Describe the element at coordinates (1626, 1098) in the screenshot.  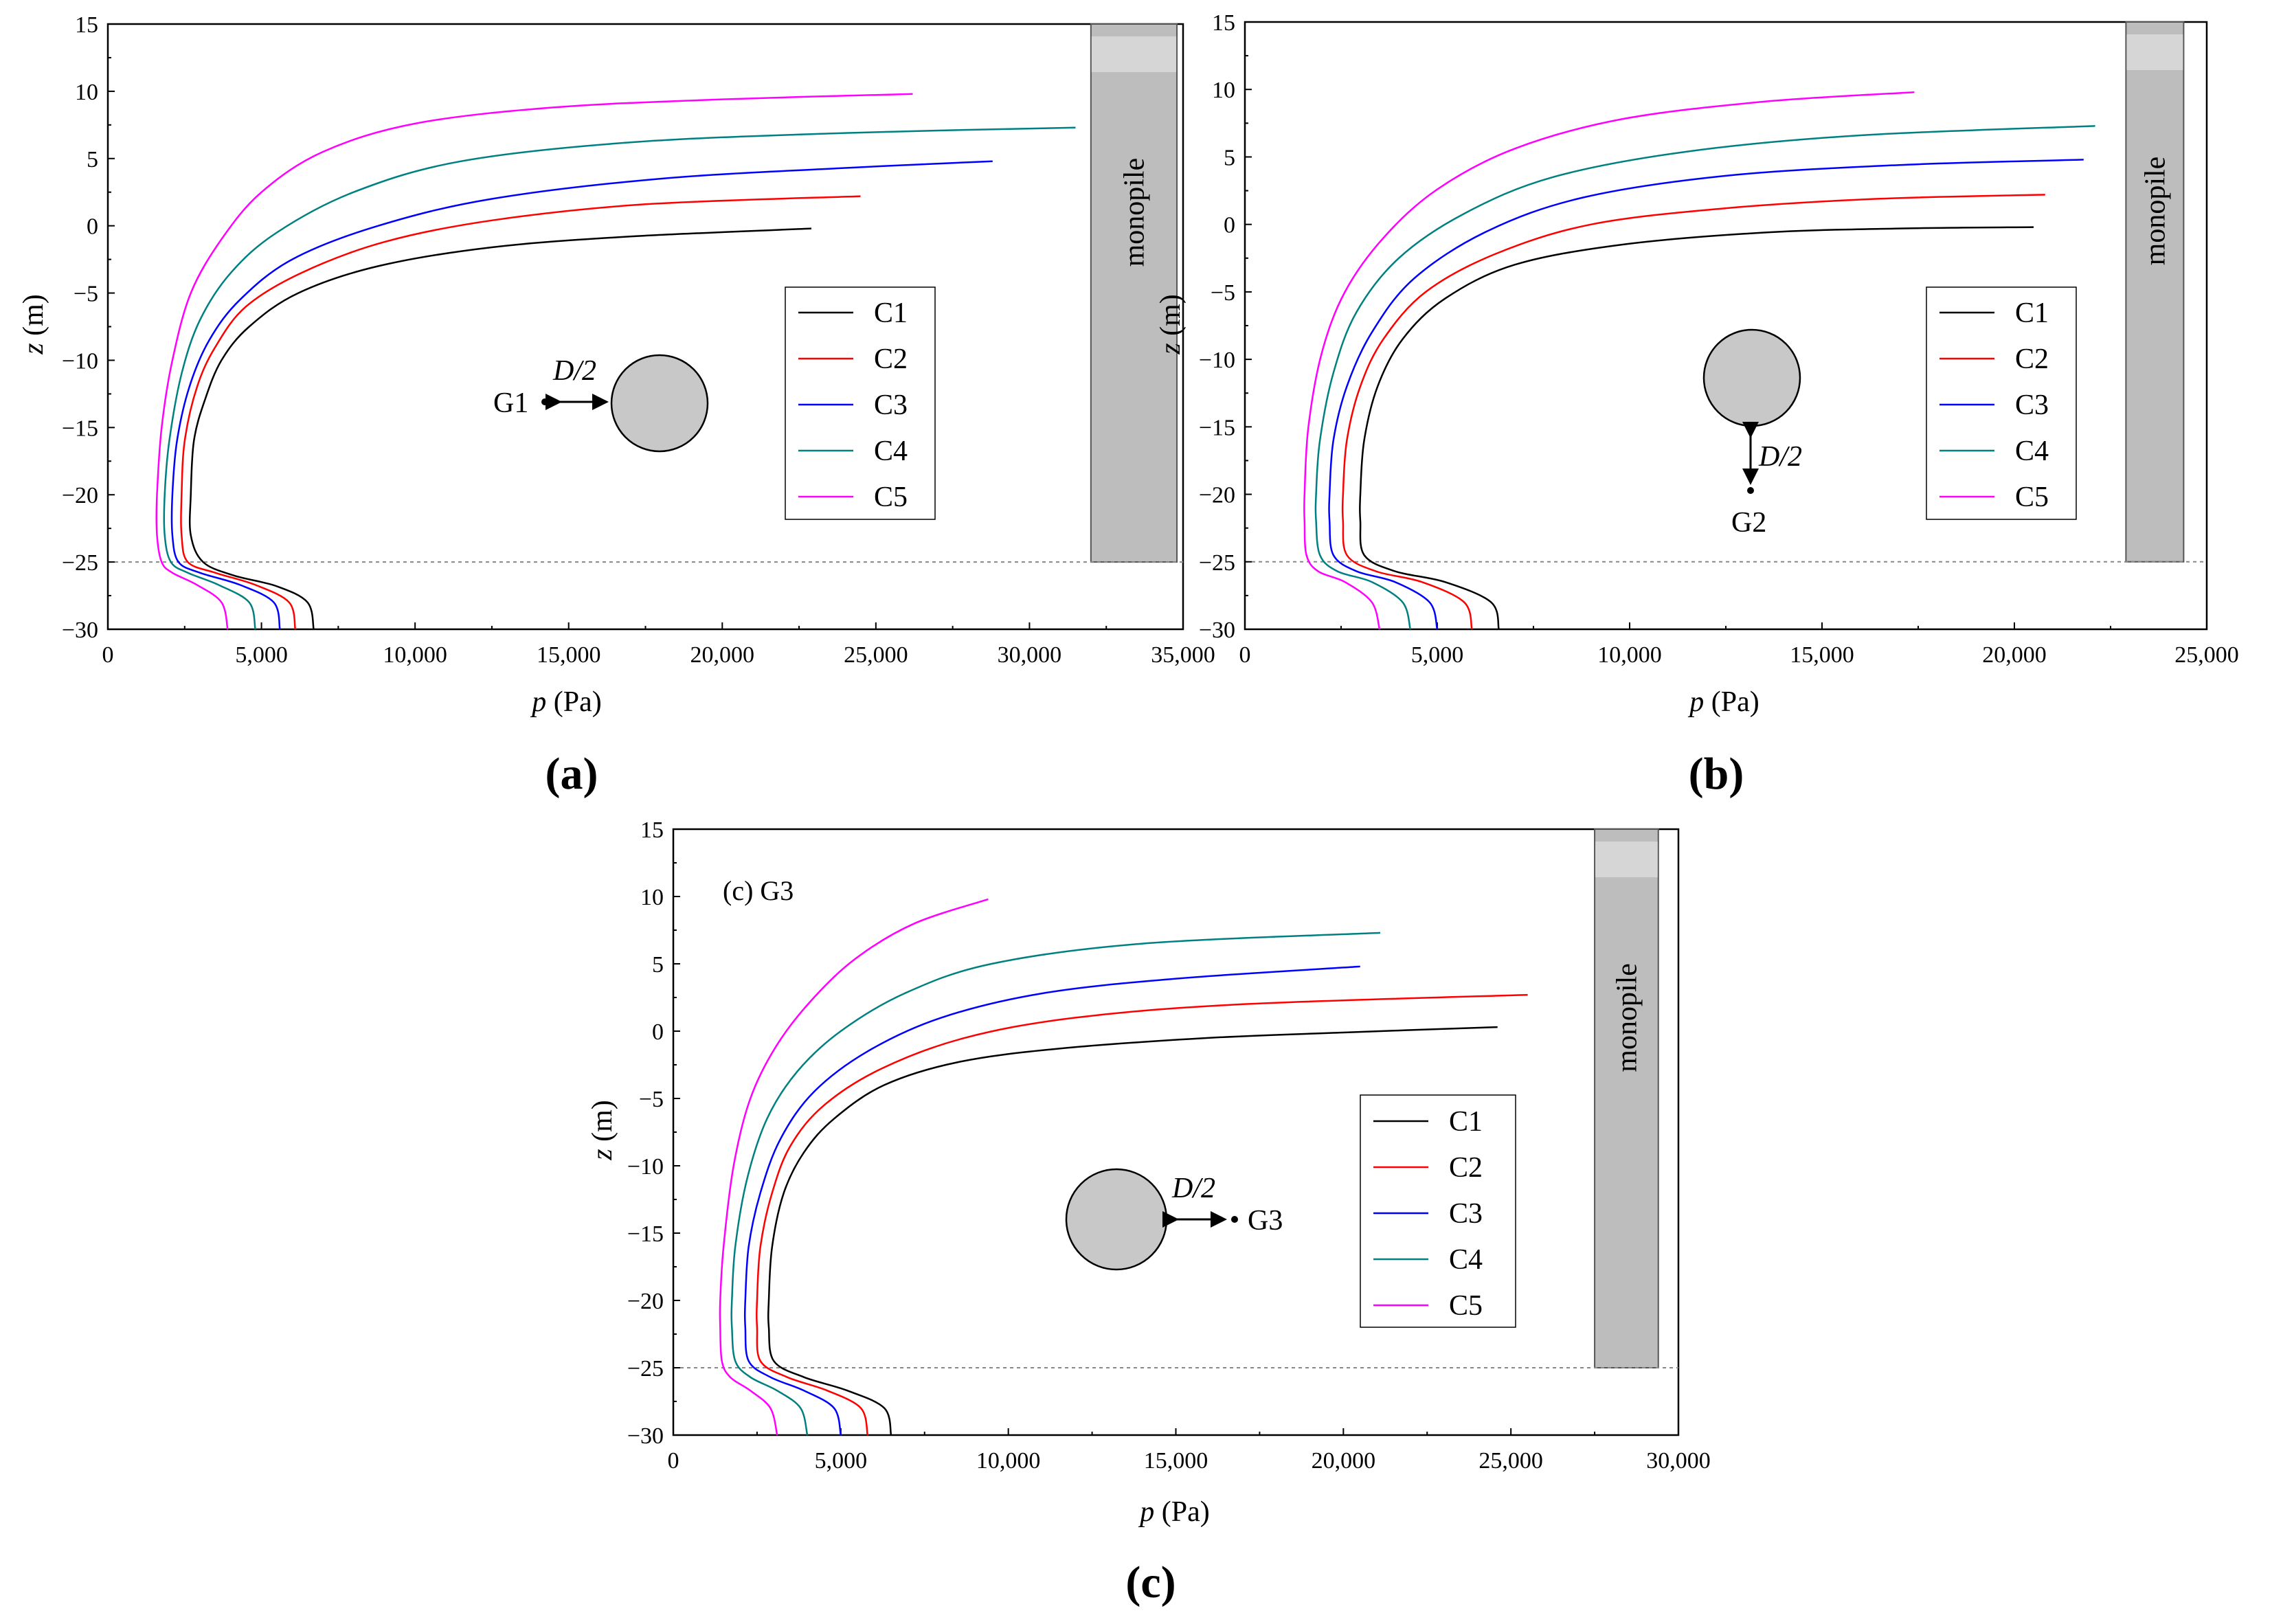
I see `monopile-bar-c` at that location.